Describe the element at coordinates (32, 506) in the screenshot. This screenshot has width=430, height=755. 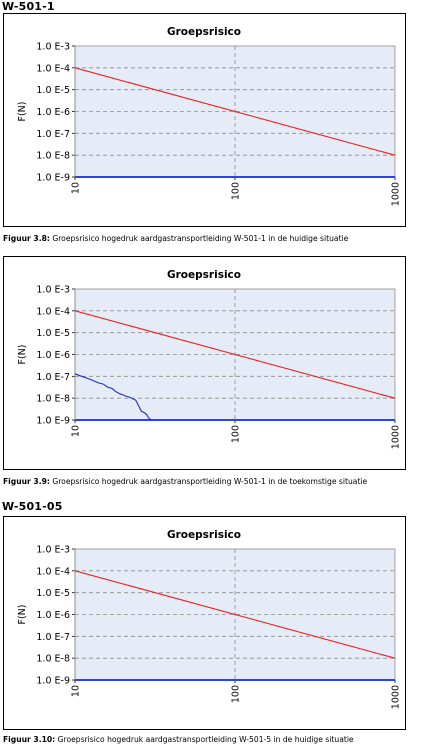
I see `section-heading: W-501-05` at that location.